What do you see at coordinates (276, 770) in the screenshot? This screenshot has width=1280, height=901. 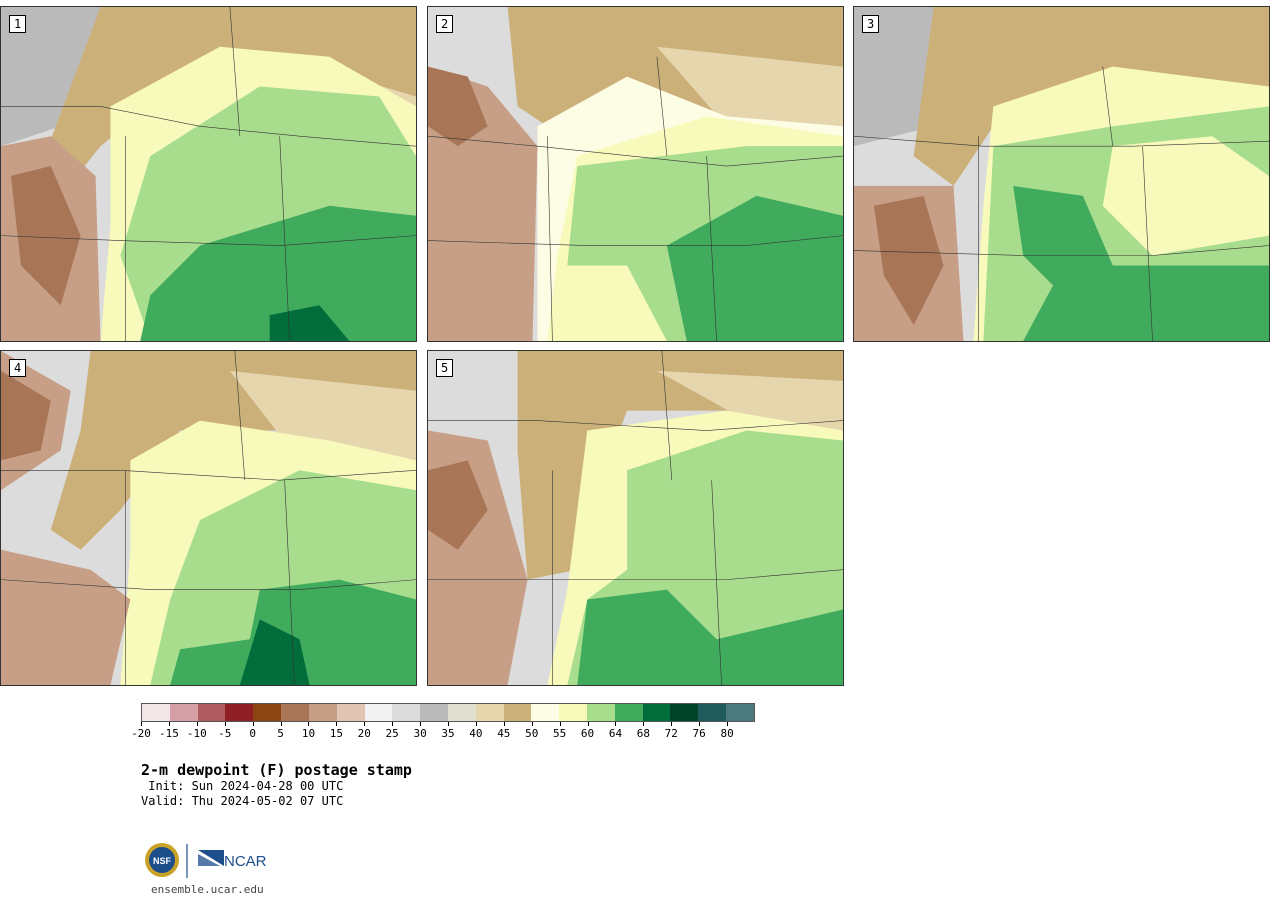 I see `figure-title: 2-m dewpoint (F) postage stamp` at bounding box center [276, 770].